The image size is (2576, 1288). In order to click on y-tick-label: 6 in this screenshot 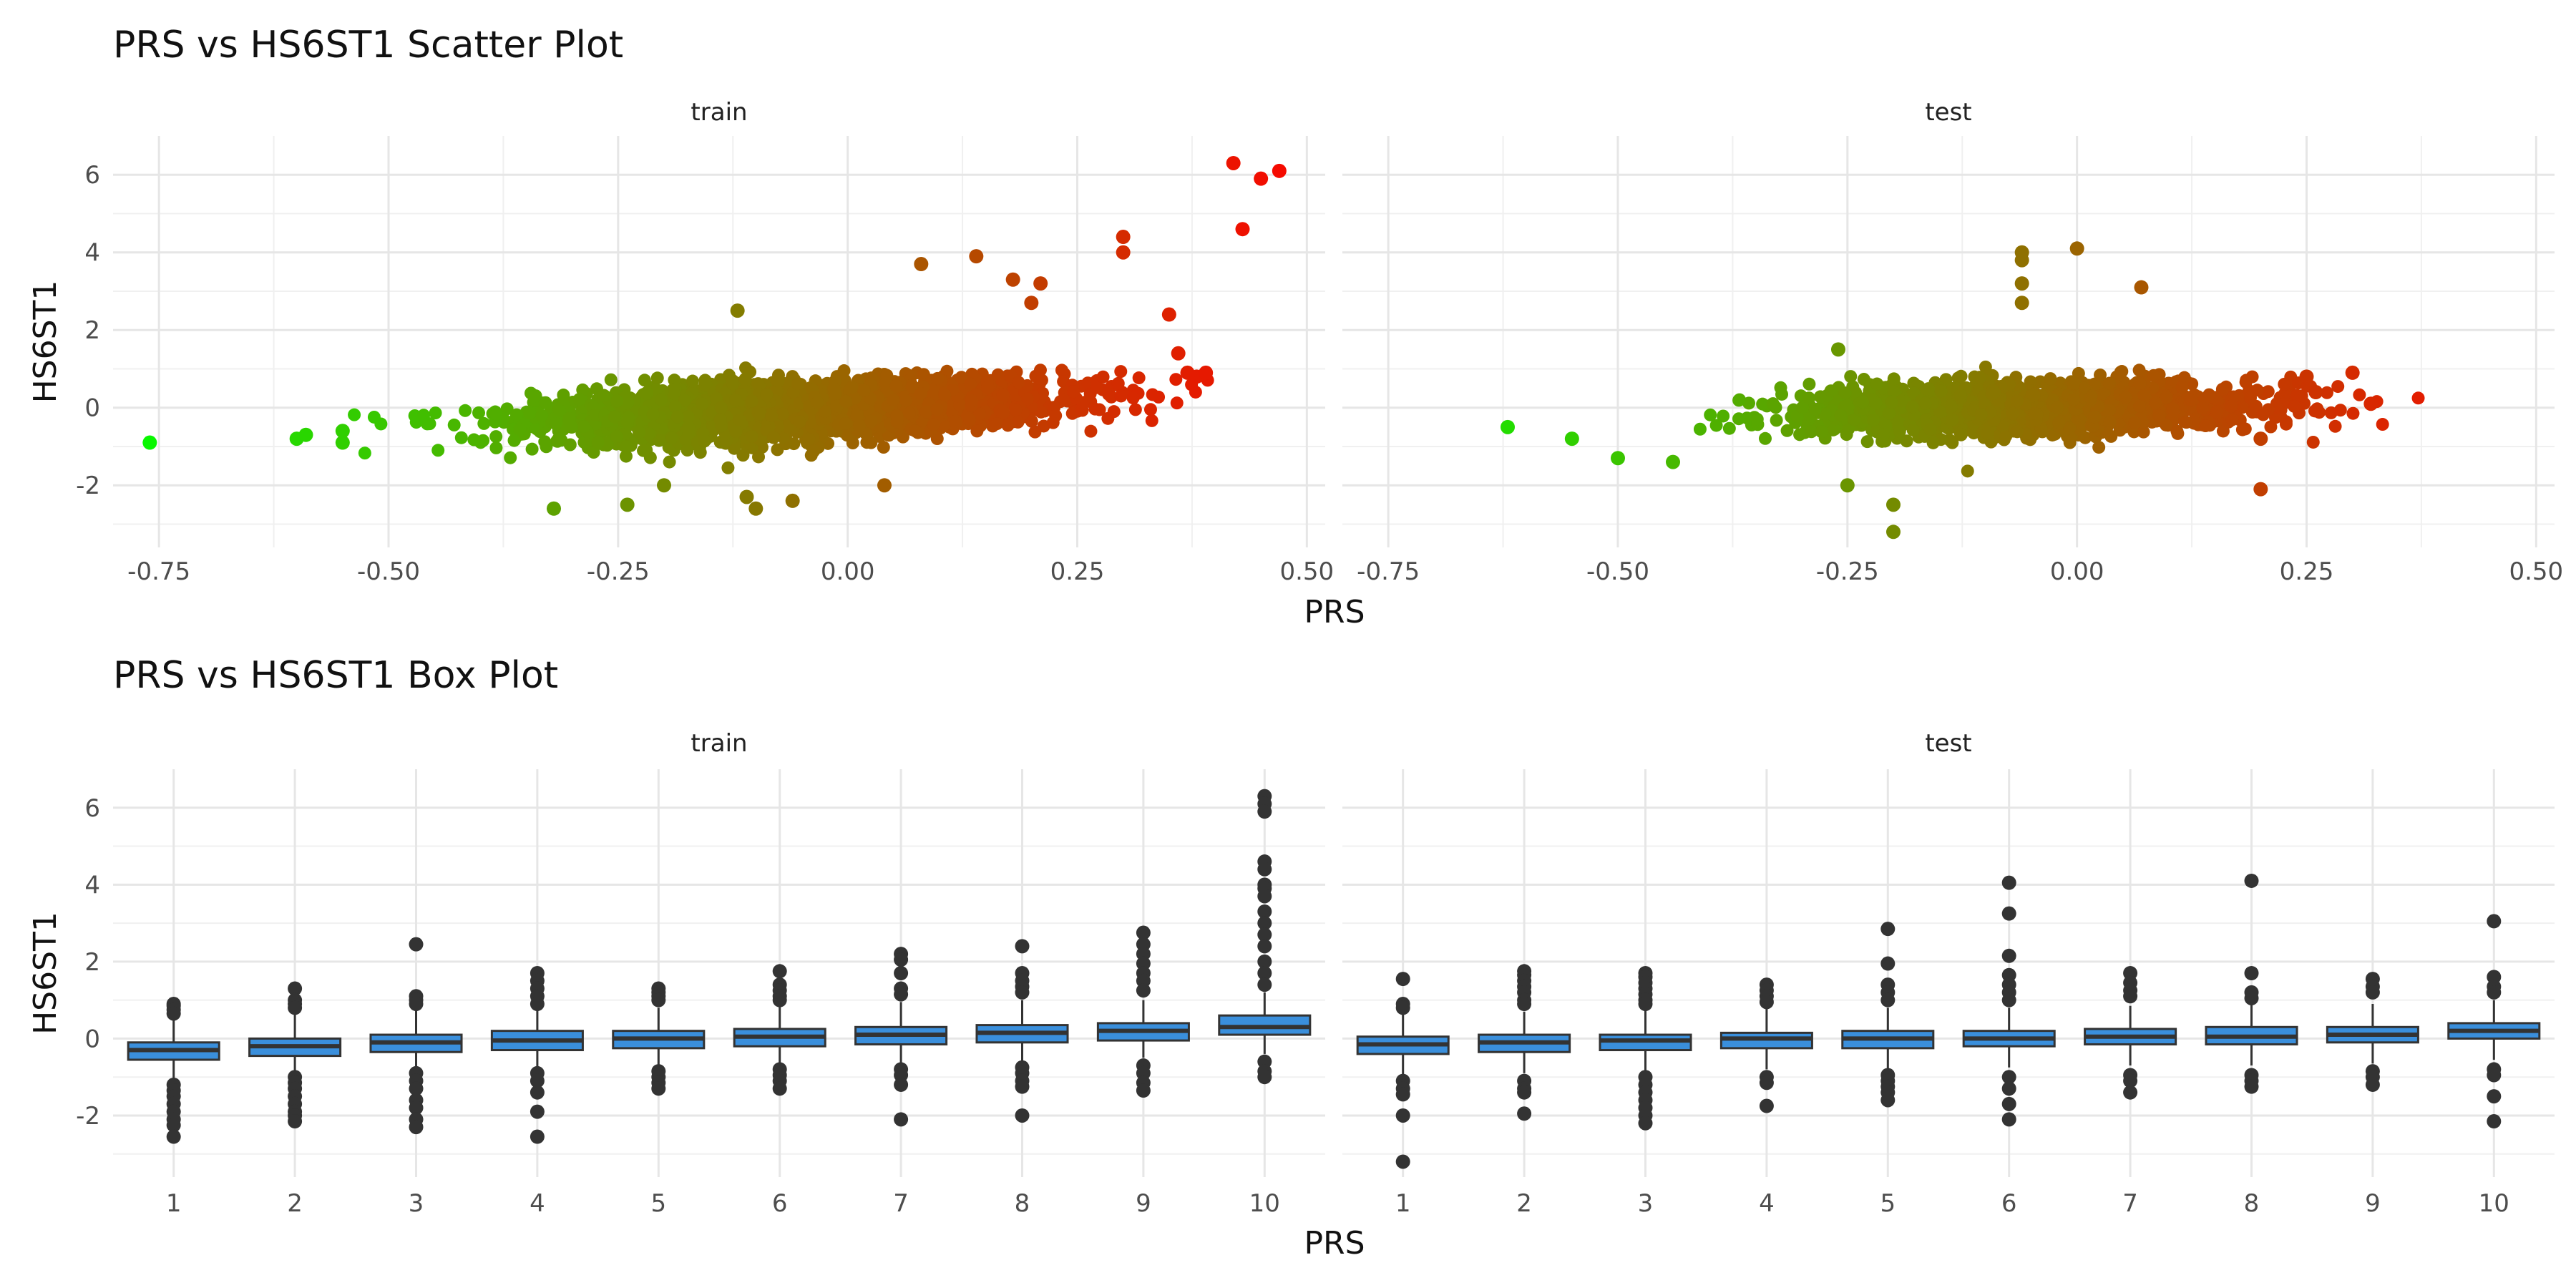, I will do `click(92, 808)`.